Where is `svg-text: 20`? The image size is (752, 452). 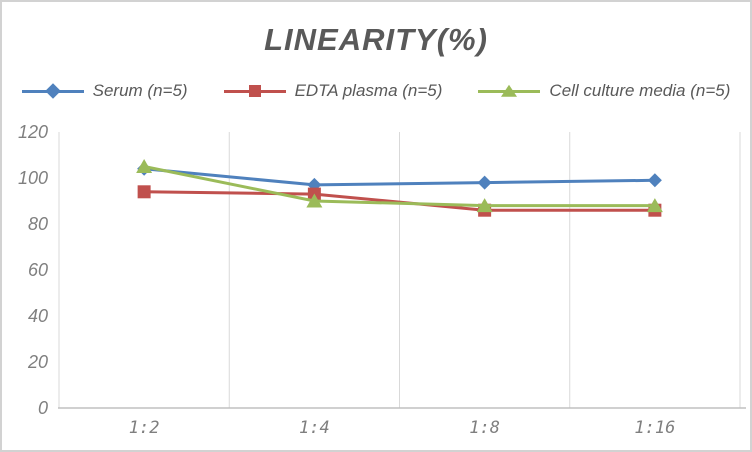 svg-text: 20 is located at coordinates (37, 362).